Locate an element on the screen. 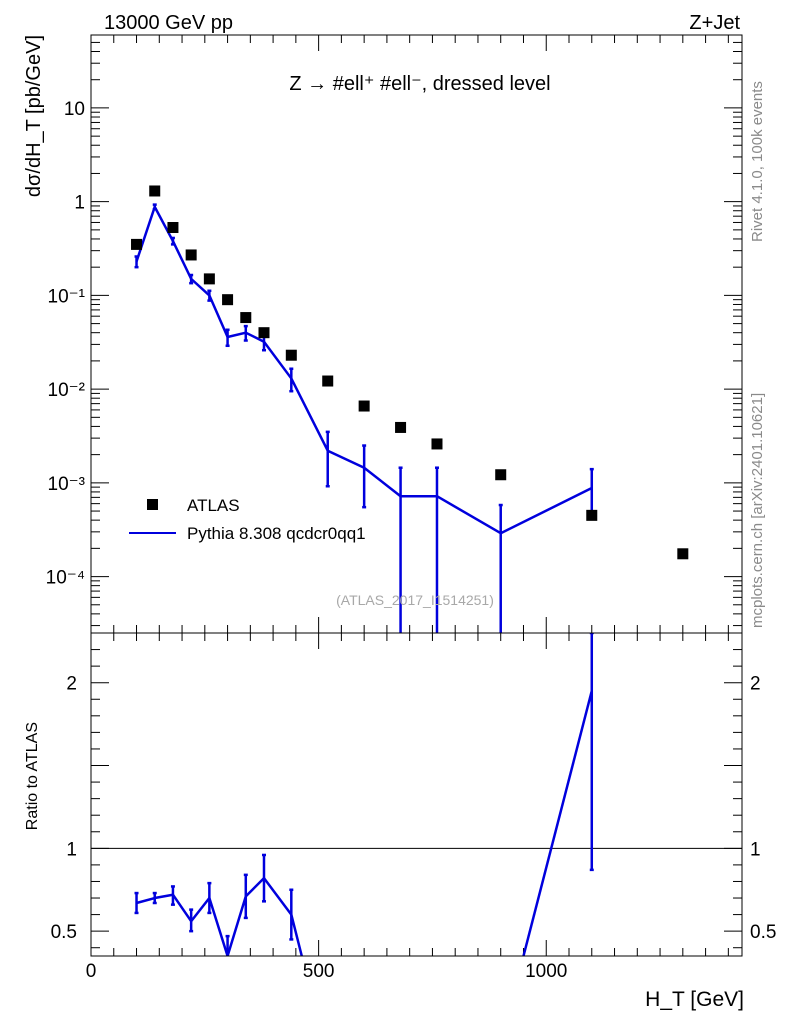 This screenshot has width=786, height=1024. x-tick-label: 1000 is located at coordinates (546, 971).